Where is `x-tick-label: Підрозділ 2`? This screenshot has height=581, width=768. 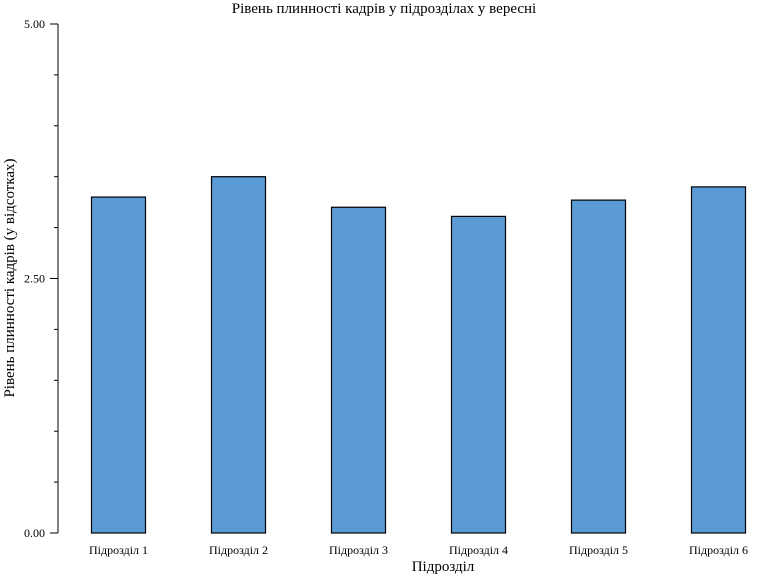
x-tick-label: Підрозділ 2 is located at coordinates (238, 550).